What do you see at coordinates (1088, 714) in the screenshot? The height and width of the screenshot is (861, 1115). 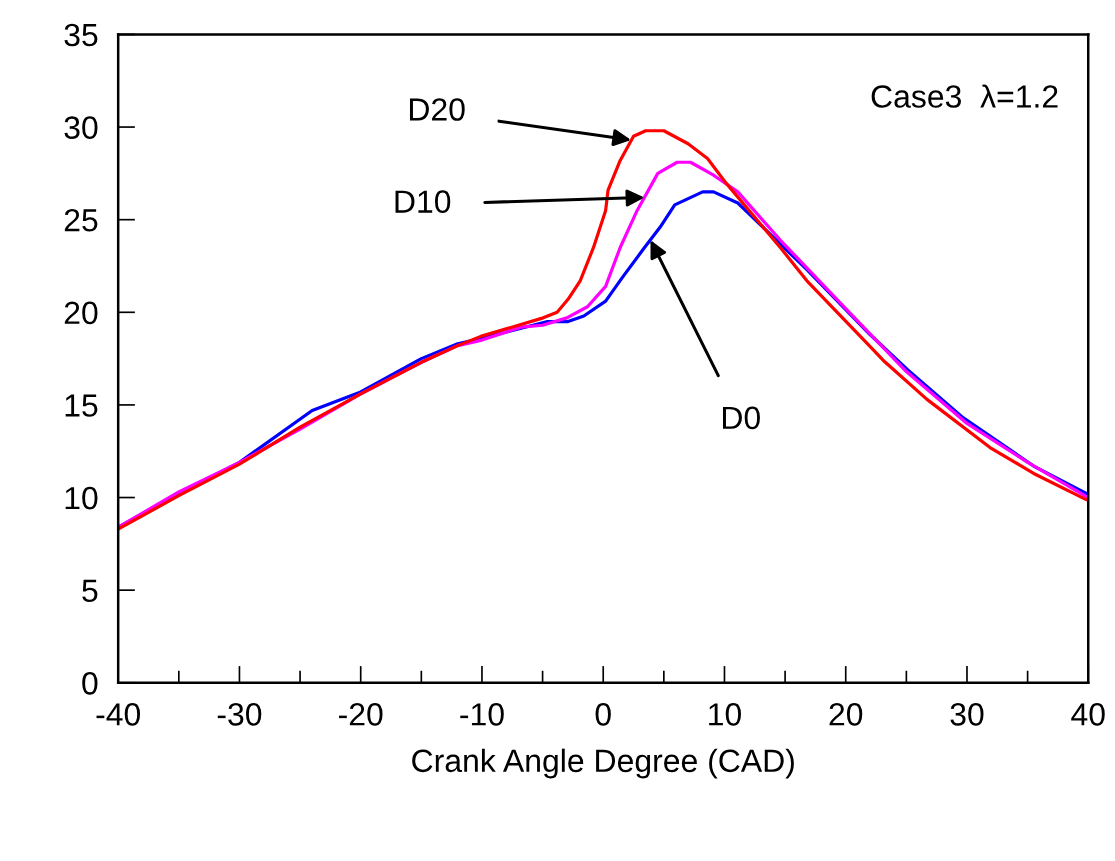 I see `x-tick-label: 40` at bounding box center [1088, 714].